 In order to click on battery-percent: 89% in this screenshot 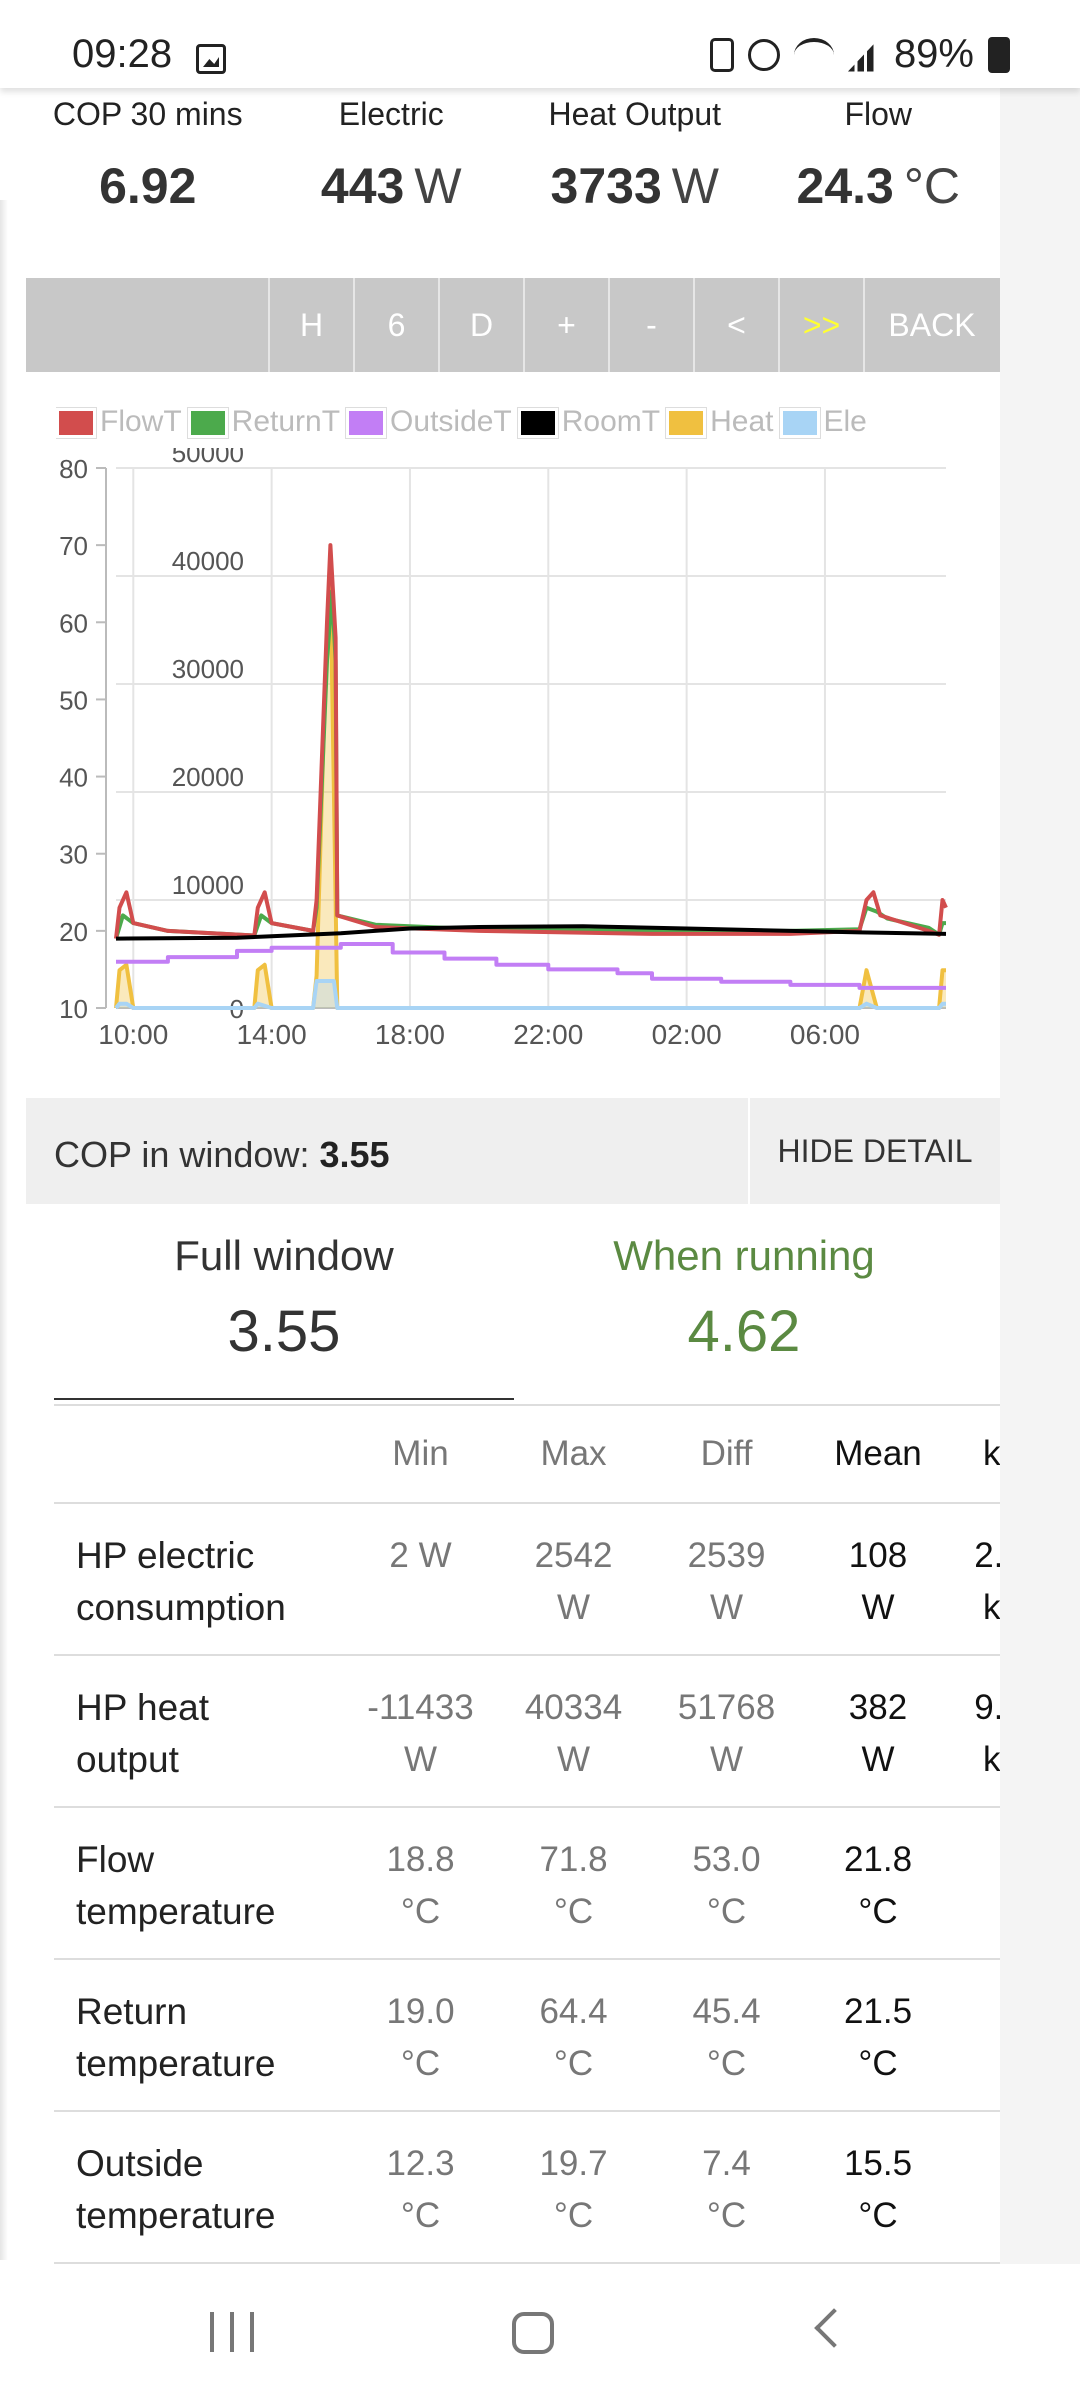, I will do `click(933, 54)`.